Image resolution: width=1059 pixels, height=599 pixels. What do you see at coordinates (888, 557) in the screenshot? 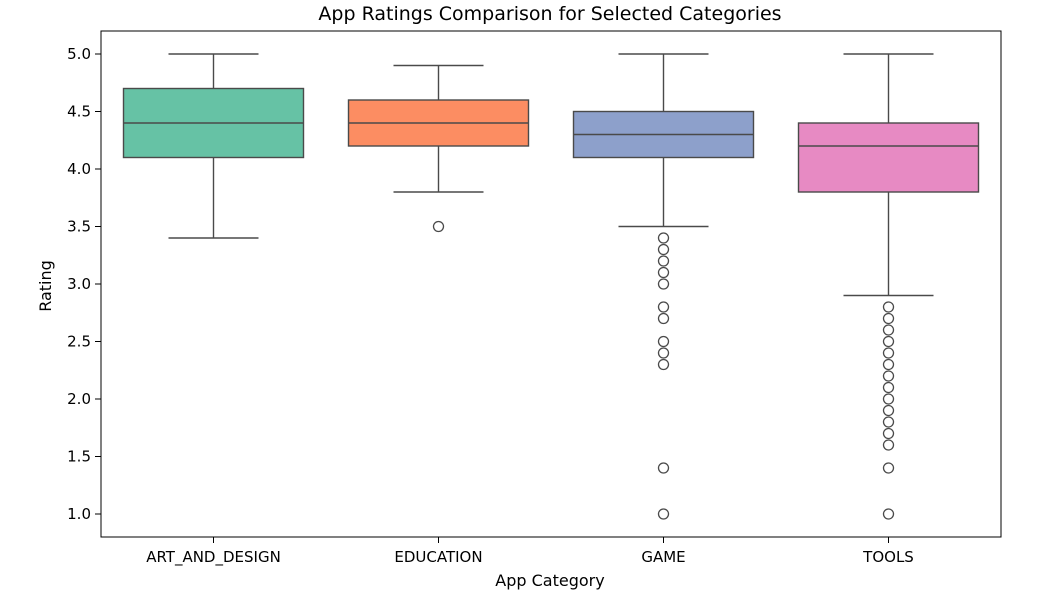
I see `x-tick-label: TOOLS` at bounding box center [888, 557].